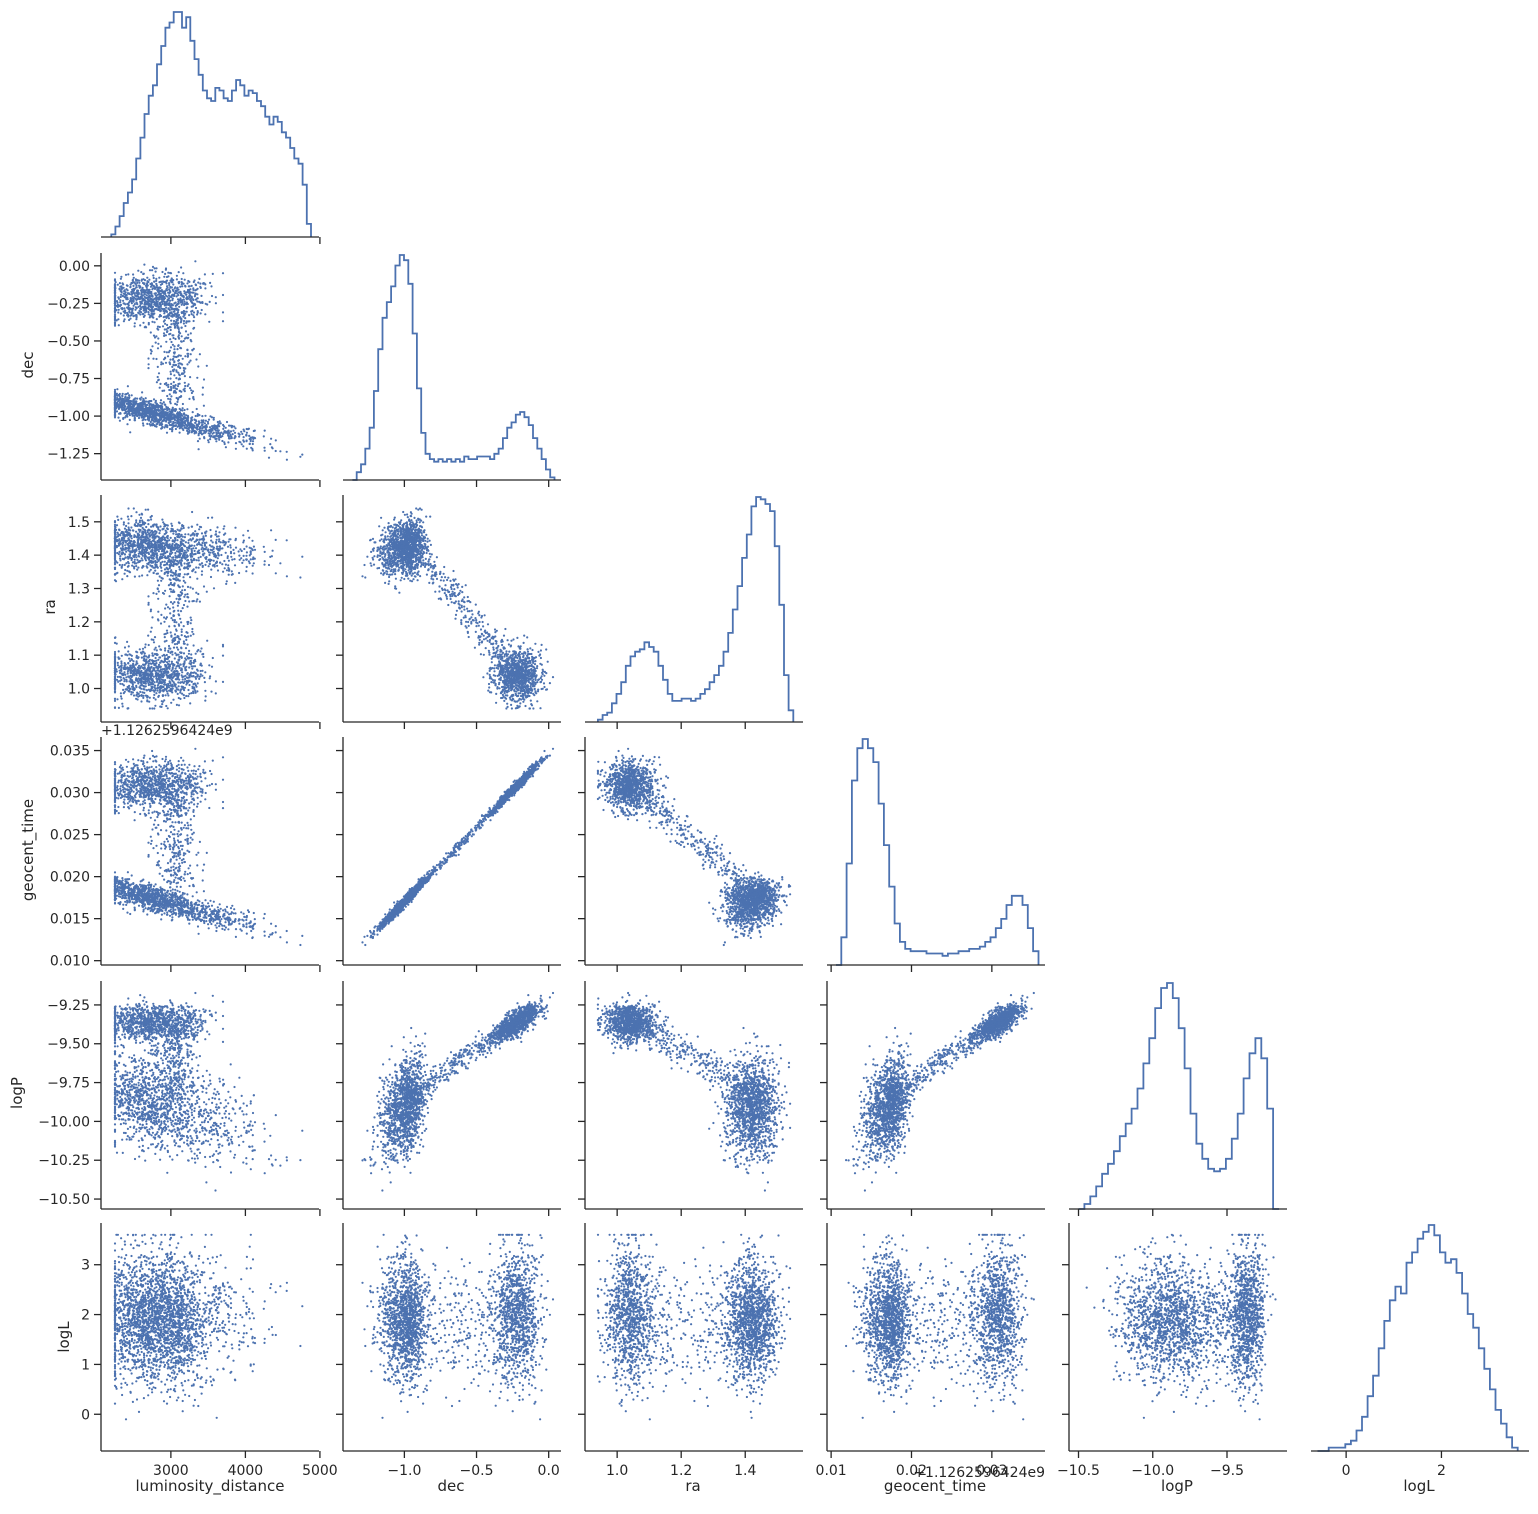 Image resolution: width=1538 pixels, height=1514 pixels. Describe the element at coordinates (211, 124) in the screenshot. I see `histogram-luminosity_distance` at that location.